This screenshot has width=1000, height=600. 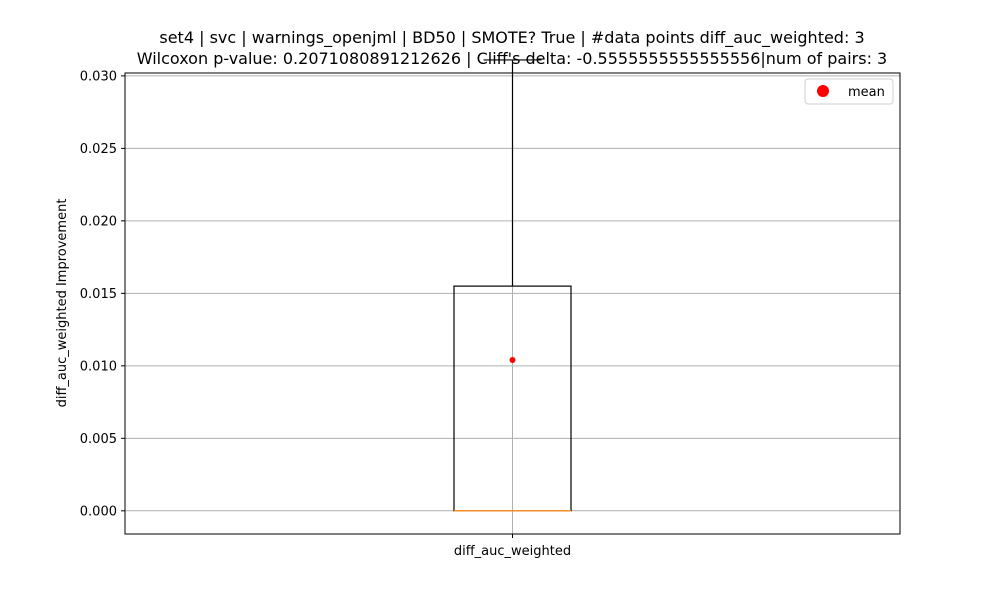 I want to click on y-axis-ticks: 0.000 0.005 0.010 0.015 0.020 0.025 0.030, so click(x=102, y=294).